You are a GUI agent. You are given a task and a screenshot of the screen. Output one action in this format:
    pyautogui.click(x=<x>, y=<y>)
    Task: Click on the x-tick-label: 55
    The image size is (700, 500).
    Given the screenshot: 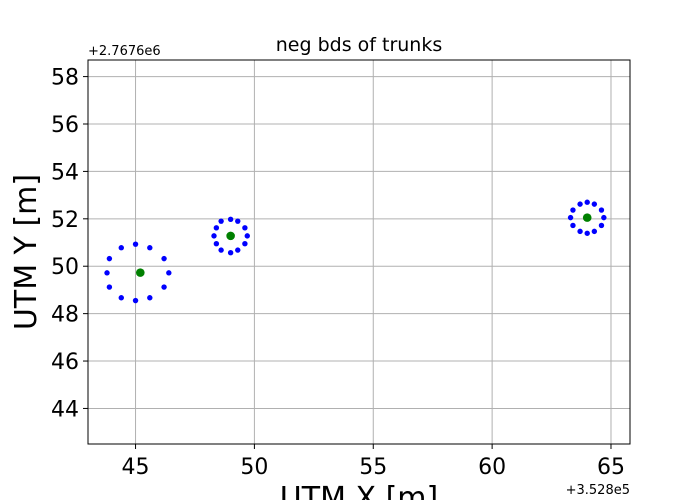 What is the action you would take?
    pyautogui.click(x=373, y=467)
    